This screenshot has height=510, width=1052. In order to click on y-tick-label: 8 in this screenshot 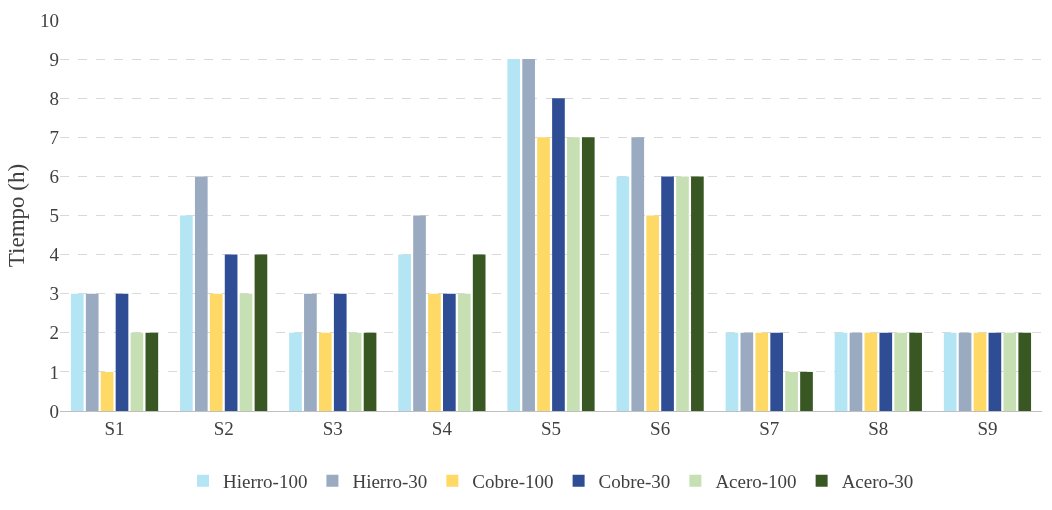, I will do `click(54, 98)`.